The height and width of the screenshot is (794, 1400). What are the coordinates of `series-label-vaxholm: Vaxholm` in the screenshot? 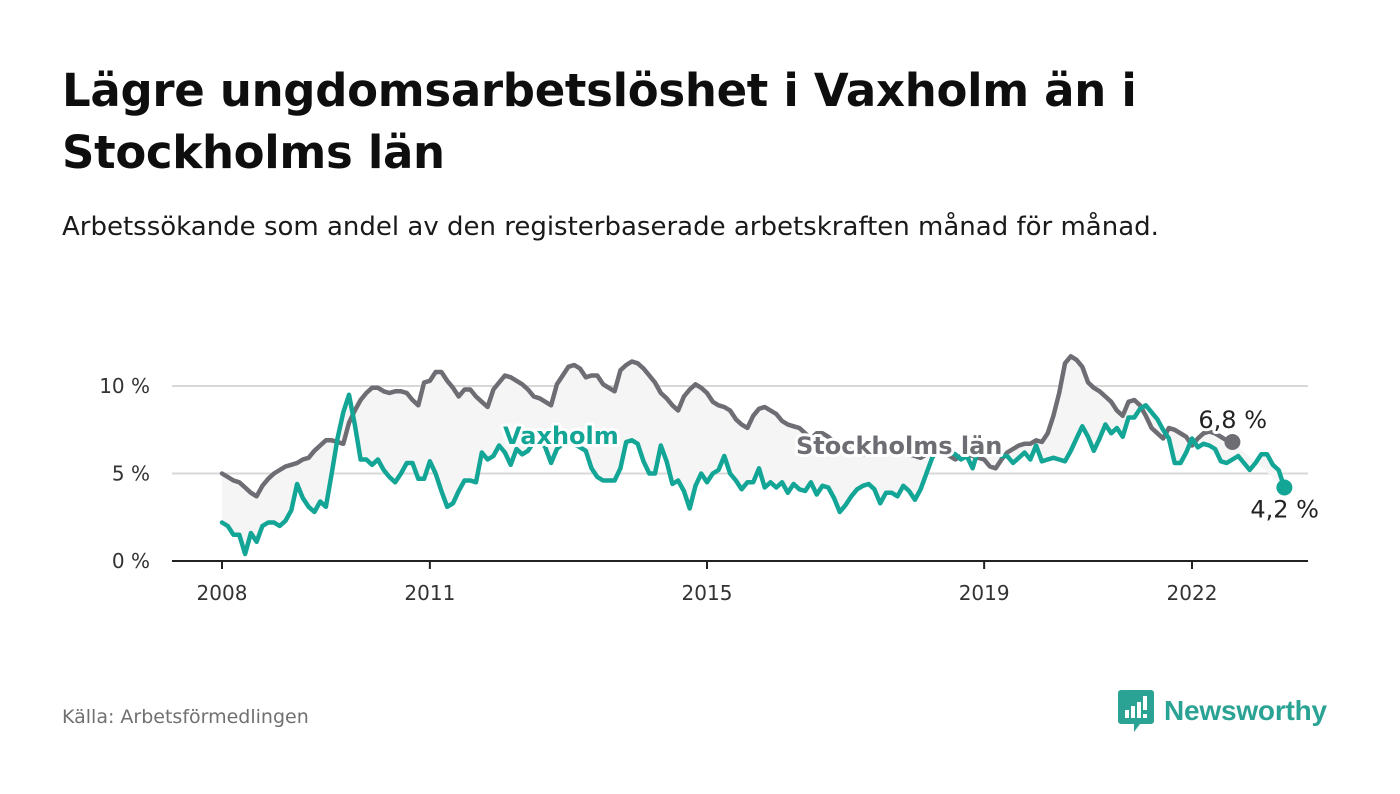 It's located at (561, 436).